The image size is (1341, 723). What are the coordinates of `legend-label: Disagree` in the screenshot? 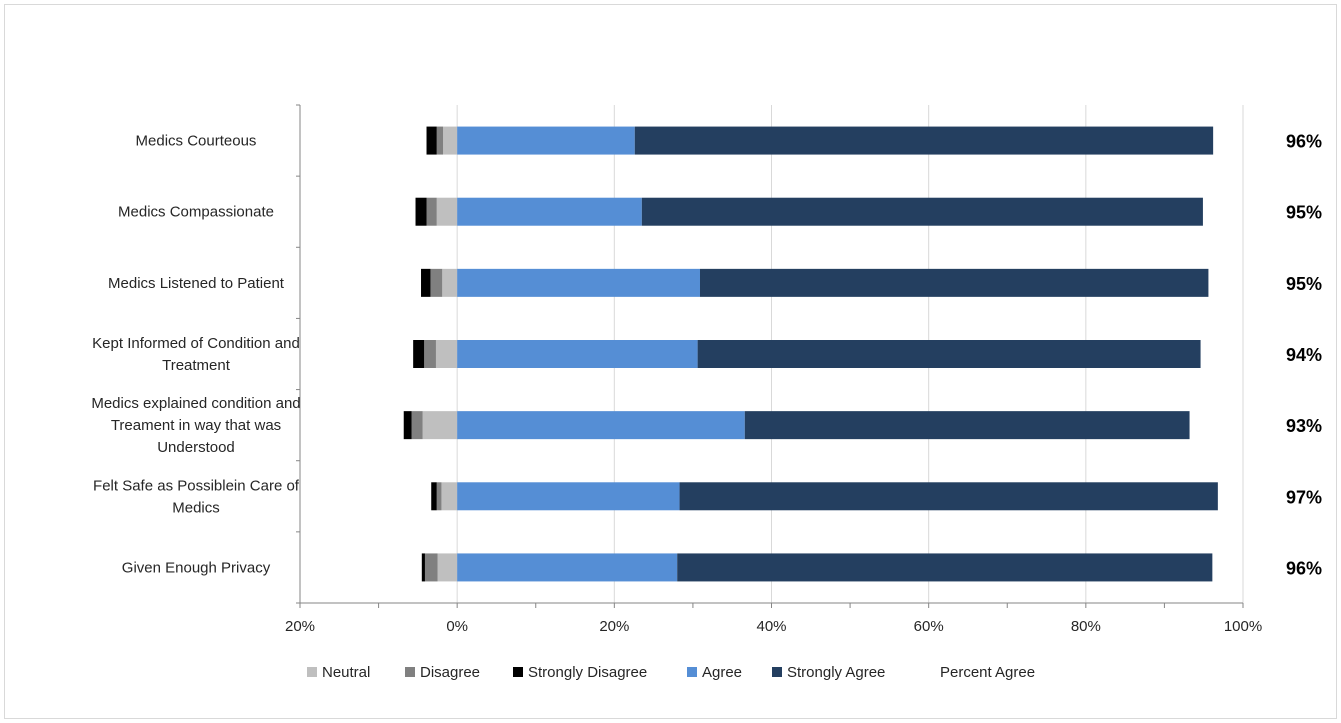 It's located at (450, 672).